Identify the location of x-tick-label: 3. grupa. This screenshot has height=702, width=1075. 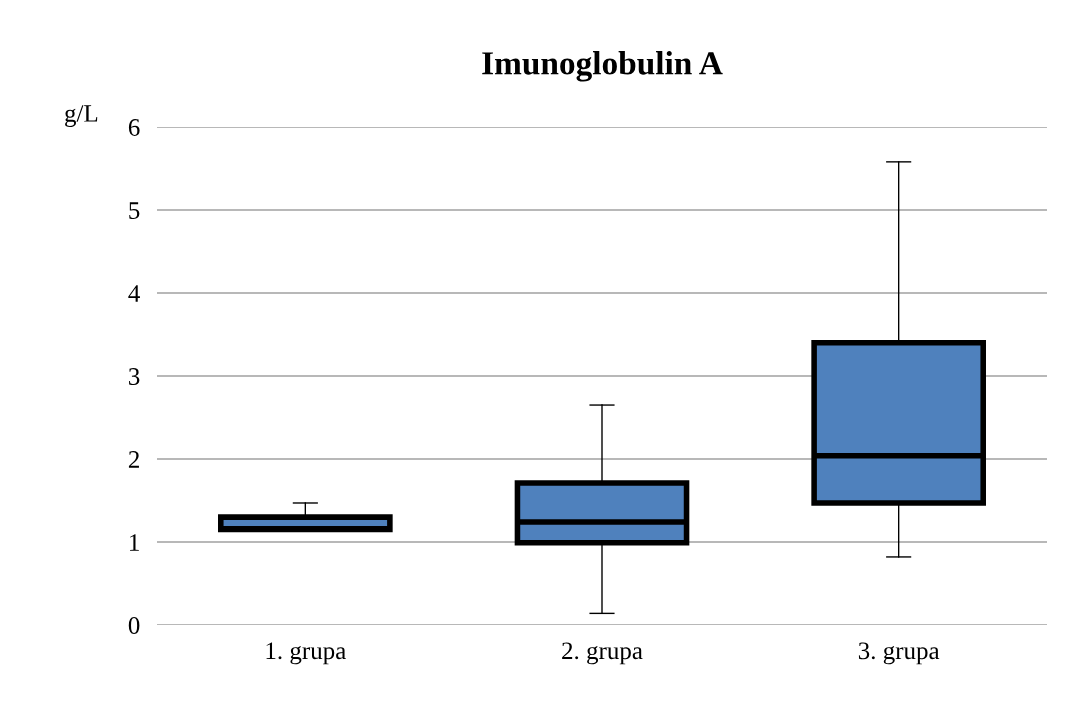
(899, 653).